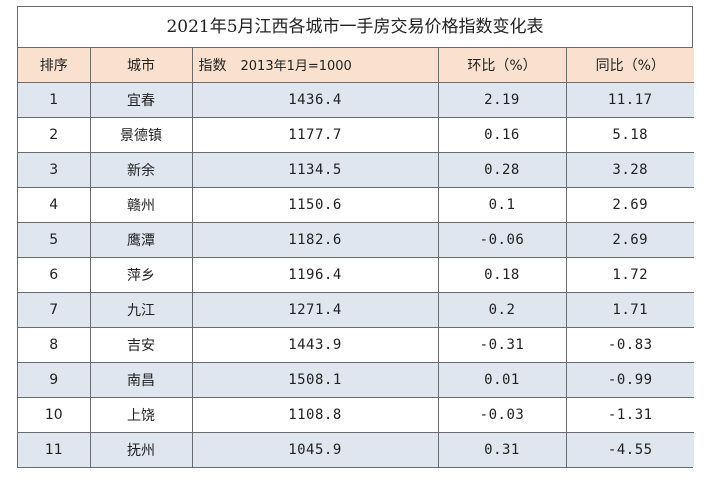  Describe the element at coordinates (315, 275) in the screenshot. I see `index-cell: 1196.4` at that location.